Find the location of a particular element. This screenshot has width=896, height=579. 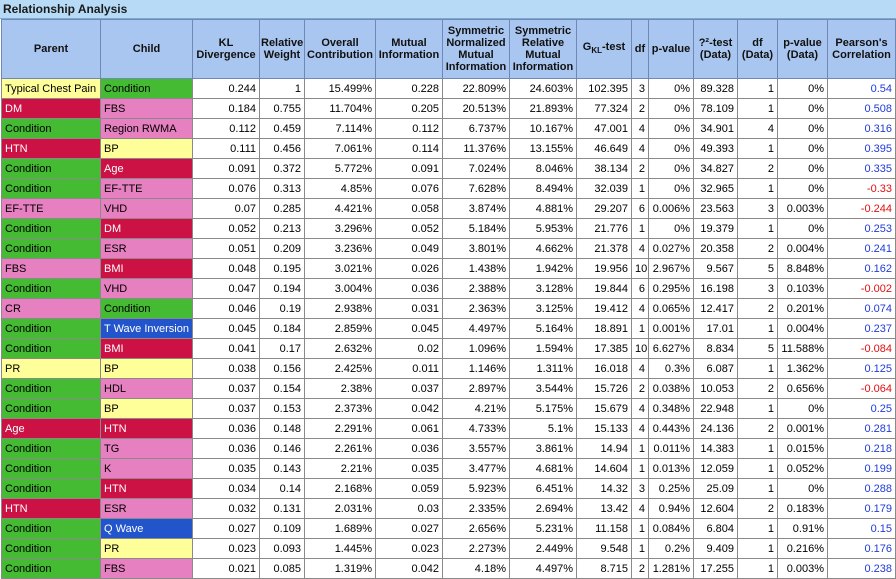

chi-test-data-cell: 6.087 is located at coordinates (715, 368).